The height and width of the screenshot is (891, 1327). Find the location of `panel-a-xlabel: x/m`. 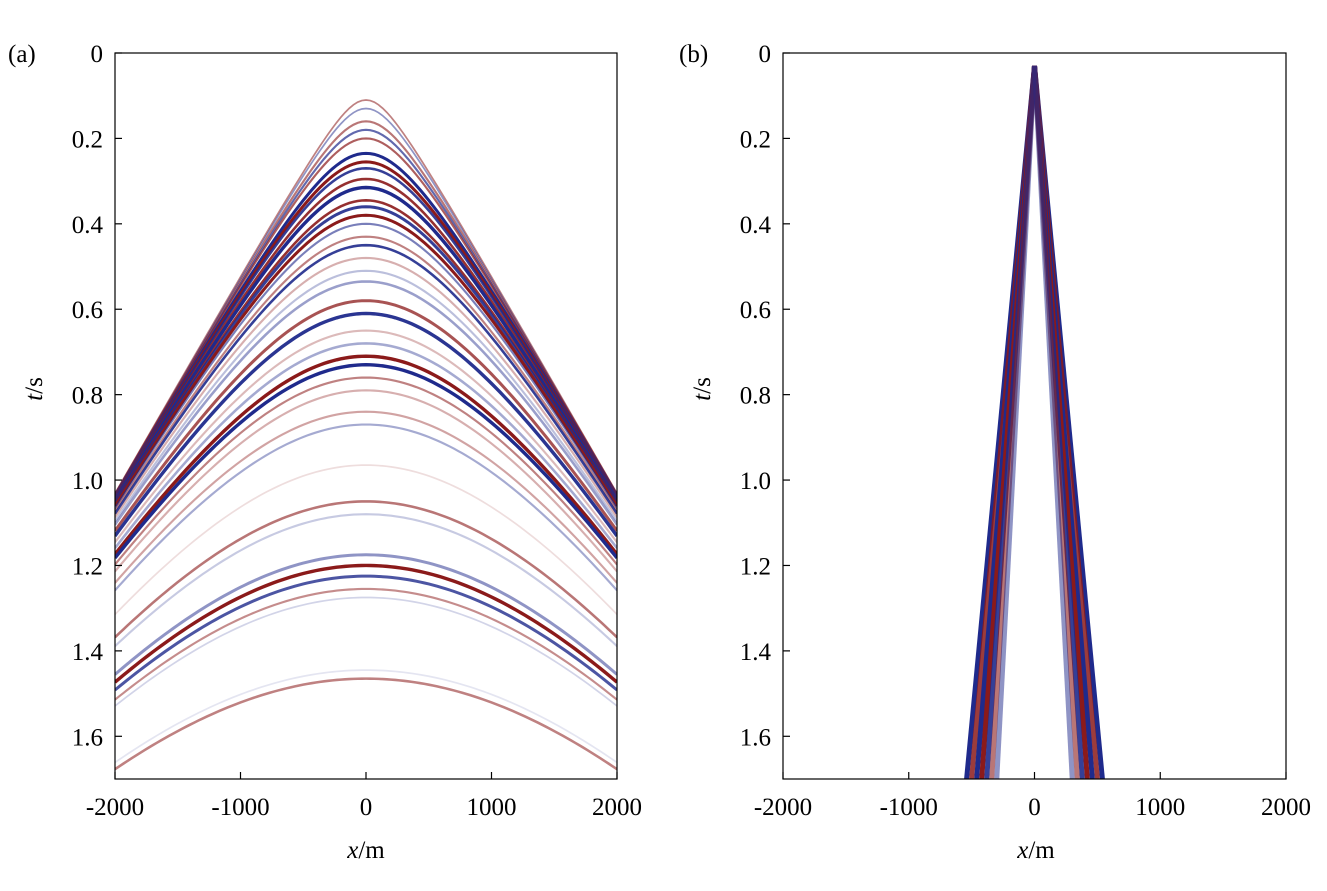

panel-a-xlabel: x/m is located at coordinates (365, 850).